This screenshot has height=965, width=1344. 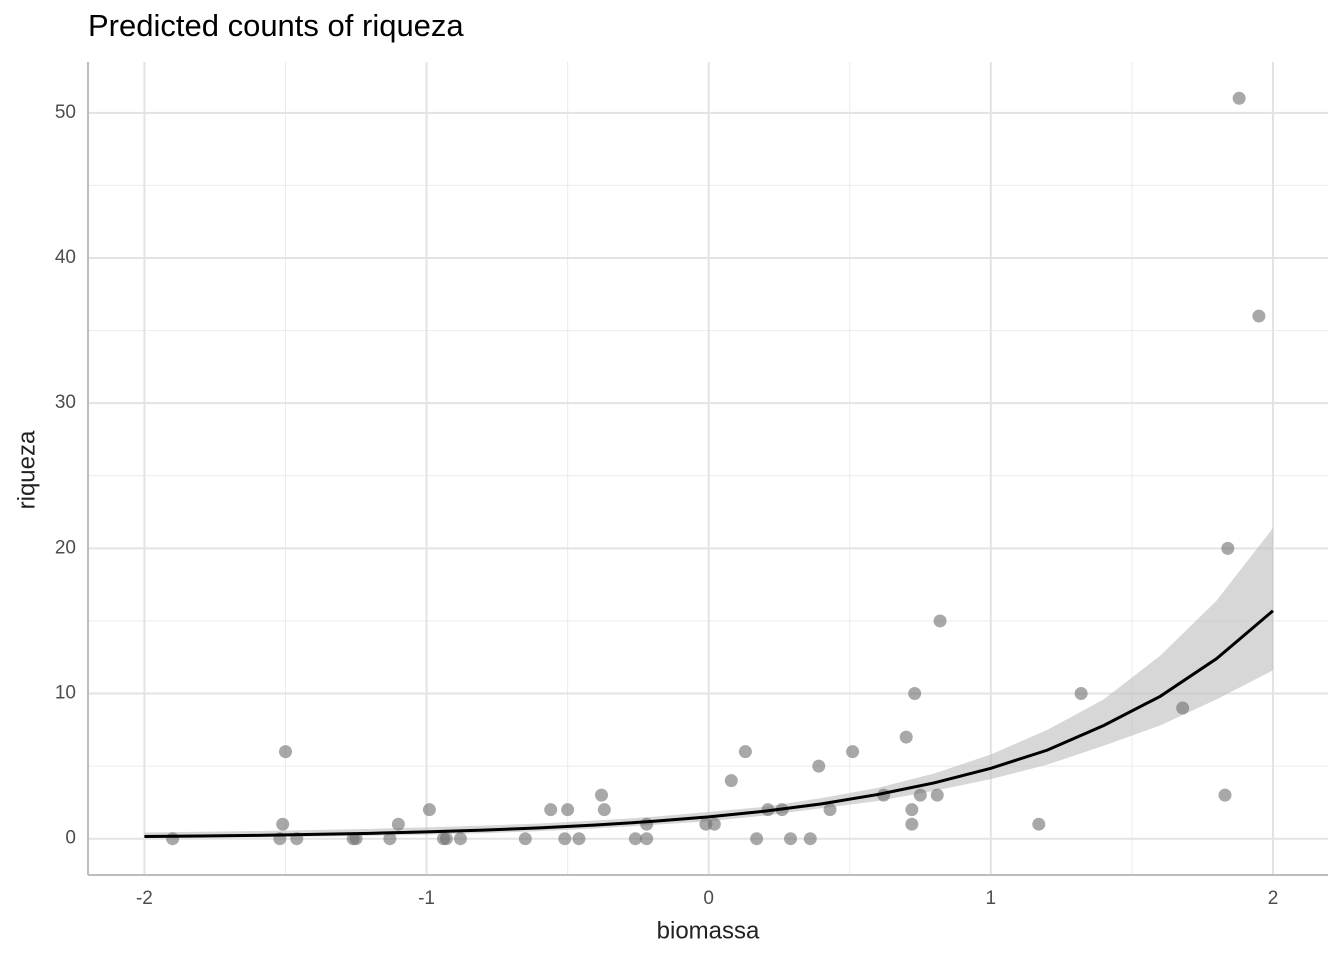 I want to click on x-tick-label: -1, so click(x=426, y=898).